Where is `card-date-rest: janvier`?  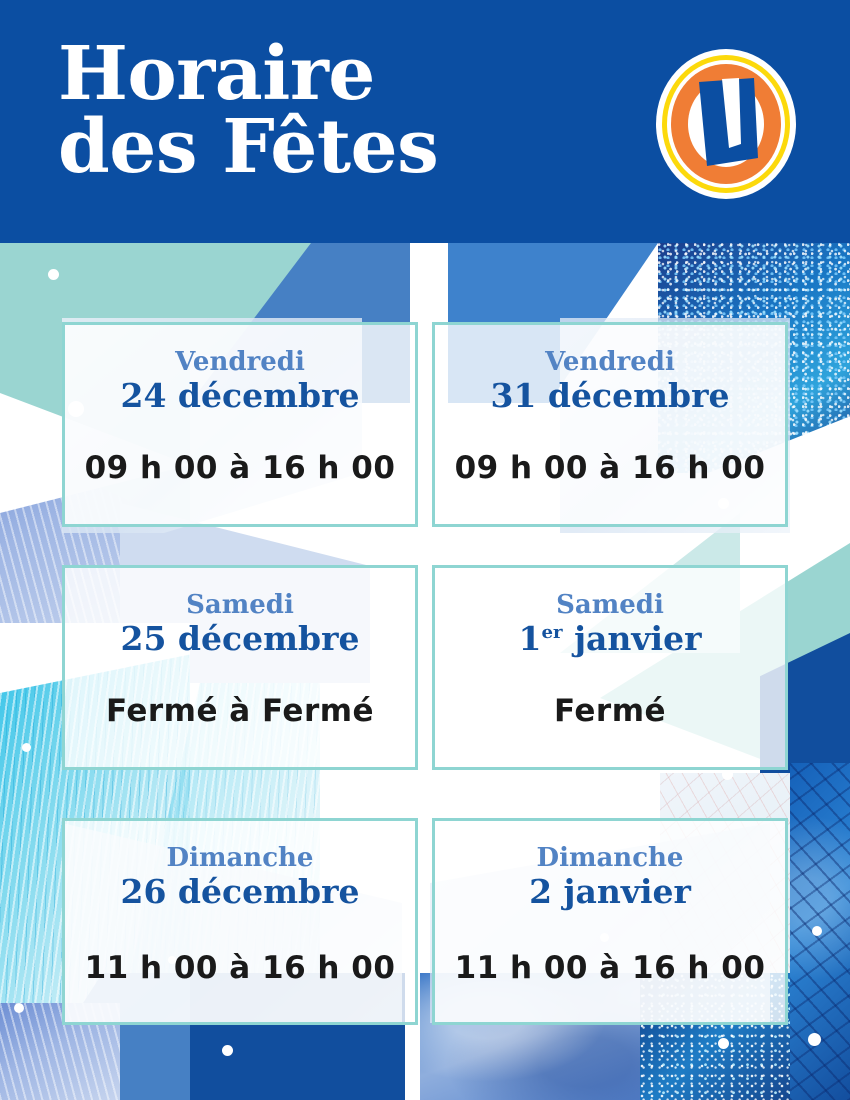 card-date-rest: janvier is located at coordinates (632, 639).